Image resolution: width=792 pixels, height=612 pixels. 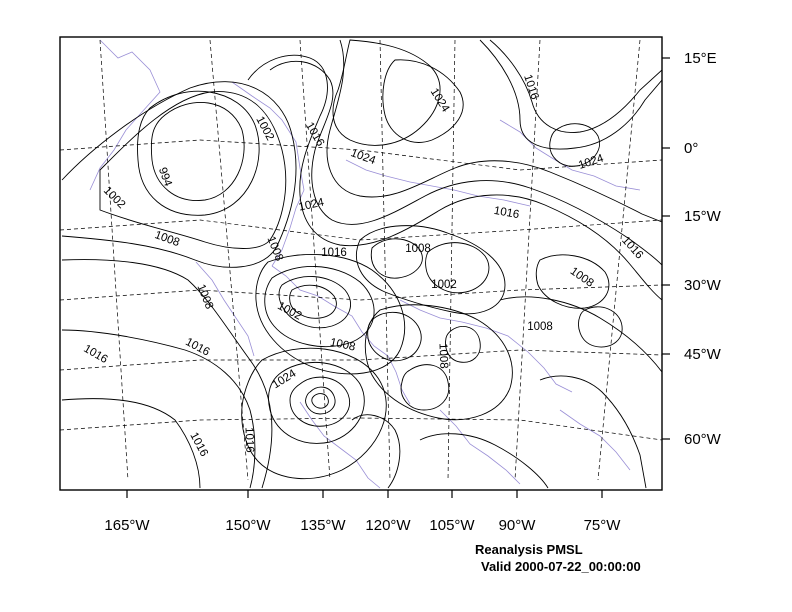 What do you see at coordinates (703, 439) in the screenshot?
I see `lat-label: 60°W` at bounding box center [703, 439].